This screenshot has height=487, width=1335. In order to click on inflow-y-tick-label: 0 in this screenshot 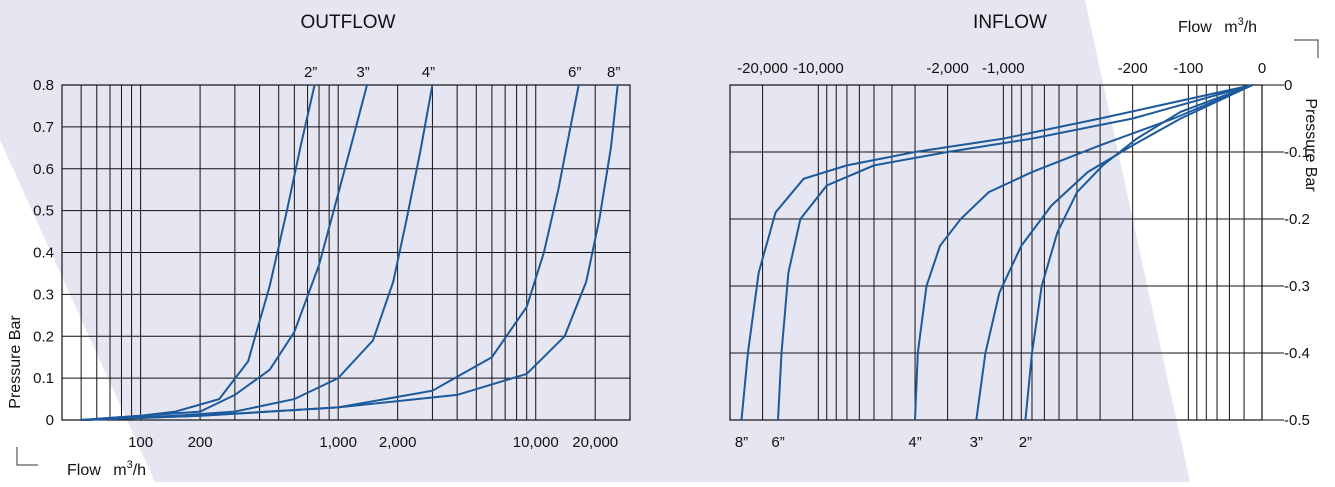, I will do `click(1288, 85)`.